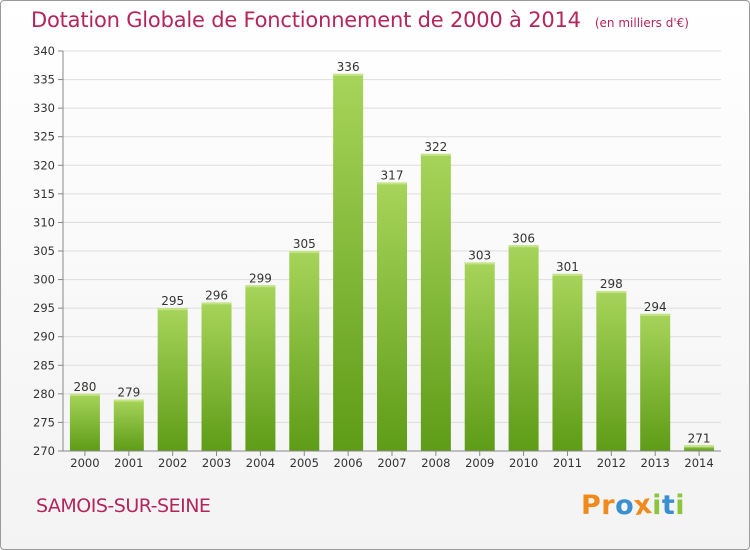 The height and width of the screenshot is (550, 750). Describe the element at coordinates (567, 267) in the screenshot. I see `data-label-2011: 301` at that location.